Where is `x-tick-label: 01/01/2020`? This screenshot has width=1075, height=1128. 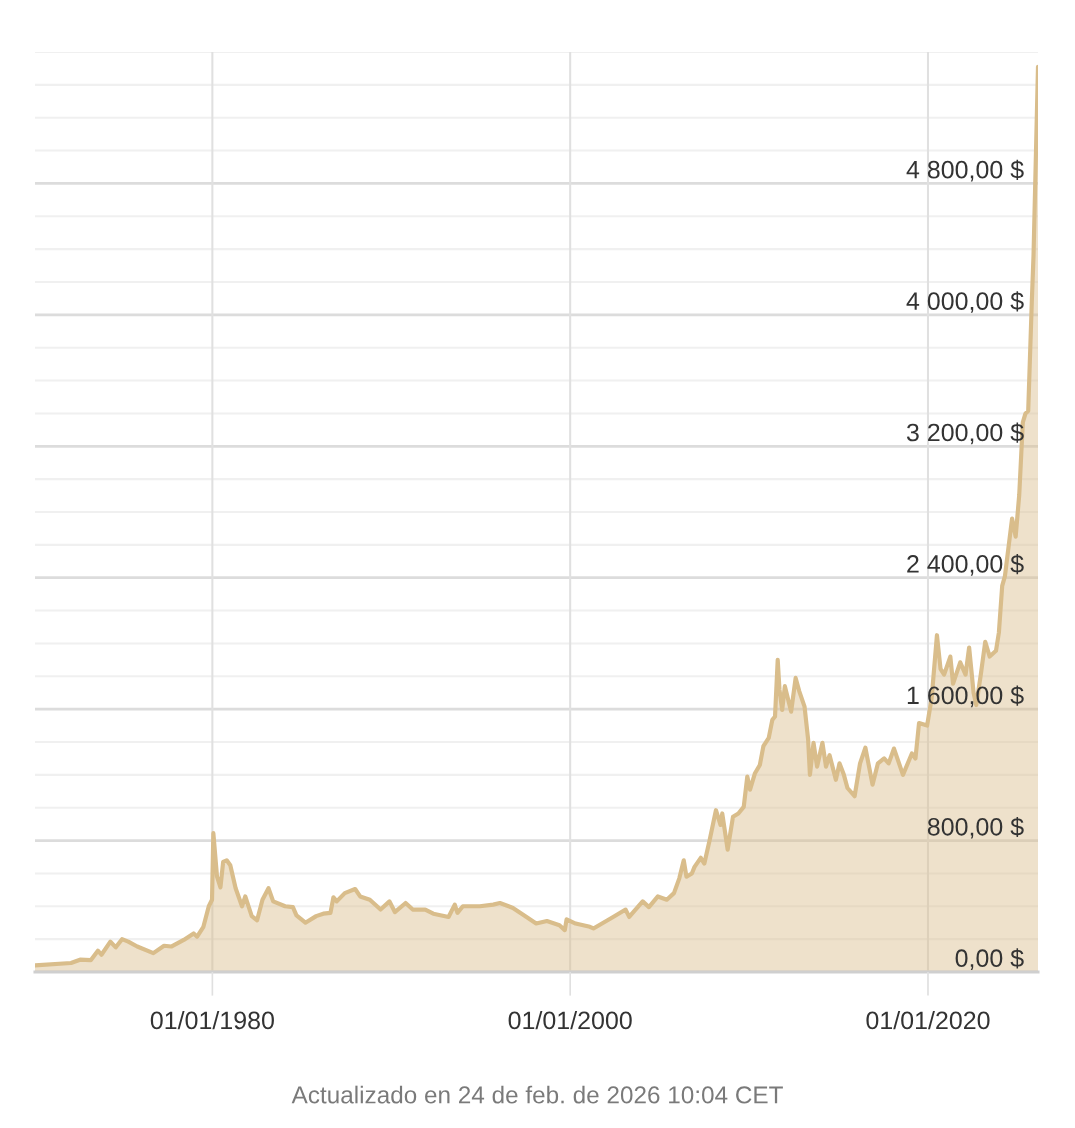
x-tick-label: 01/01/2020 is located at coordinates (928, 1020).